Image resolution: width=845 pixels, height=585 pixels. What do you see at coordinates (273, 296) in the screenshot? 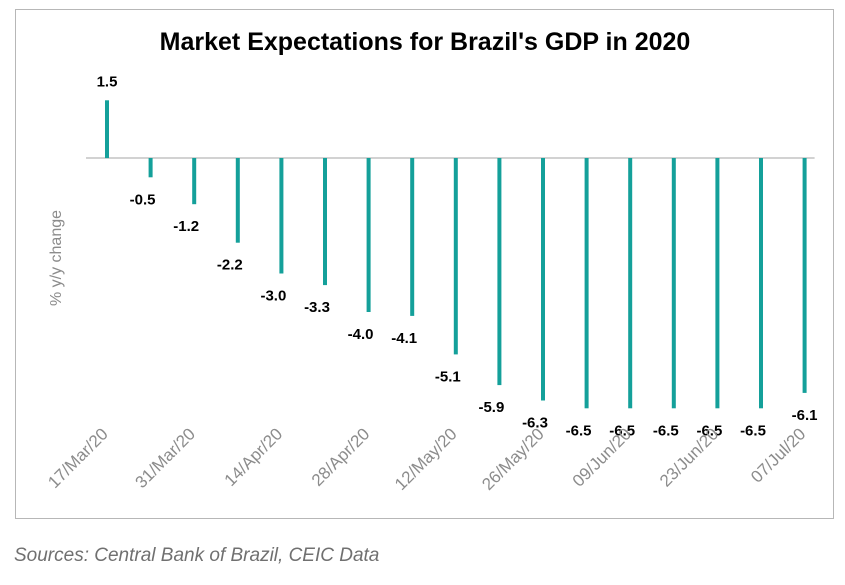
I see `value-label-14-apr-20: -3.0` at bounding box center [273, 296].